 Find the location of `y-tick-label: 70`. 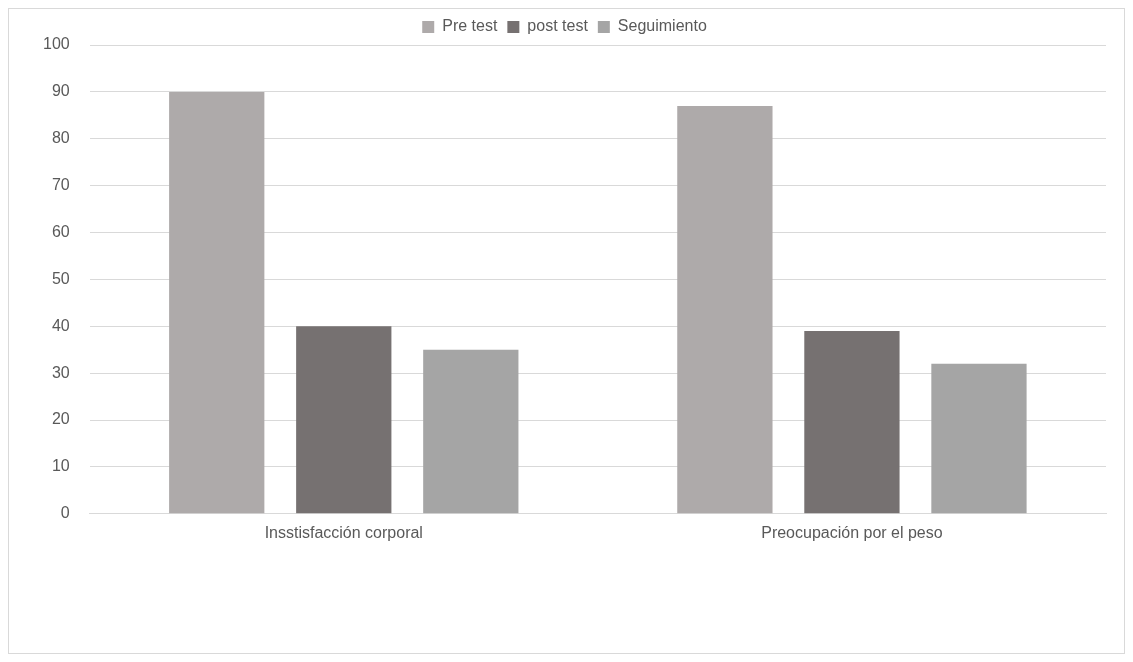

y-tick-label: 70 is located at coordinates (60, 185).